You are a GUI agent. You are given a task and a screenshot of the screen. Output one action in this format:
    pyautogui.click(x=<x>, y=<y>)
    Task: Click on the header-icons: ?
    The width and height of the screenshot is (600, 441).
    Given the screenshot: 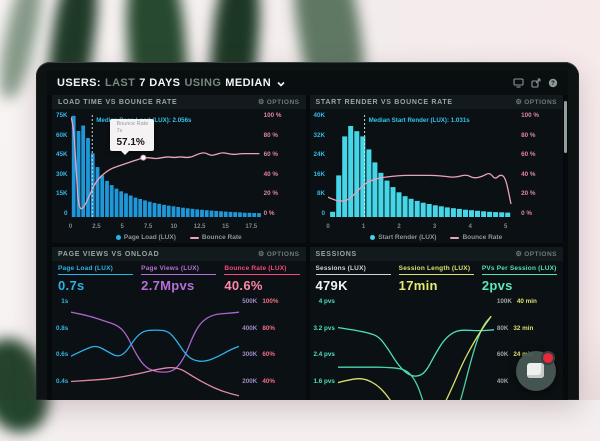 What is the action you would take?
    pyautogui.click(x=535, y=83)
    